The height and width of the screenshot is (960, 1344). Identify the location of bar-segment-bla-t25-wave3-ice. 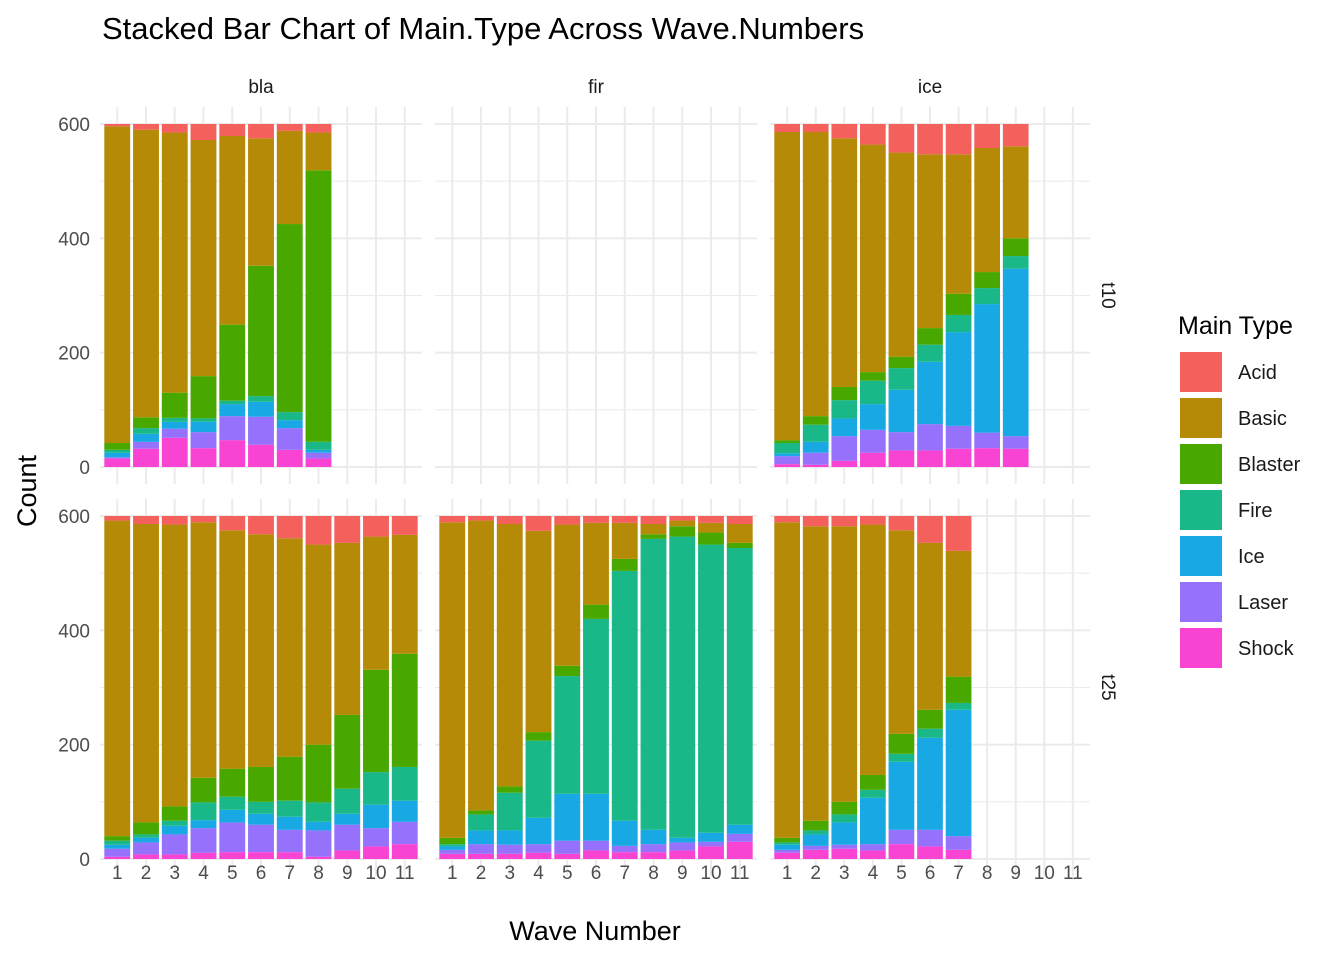
(174, 830).